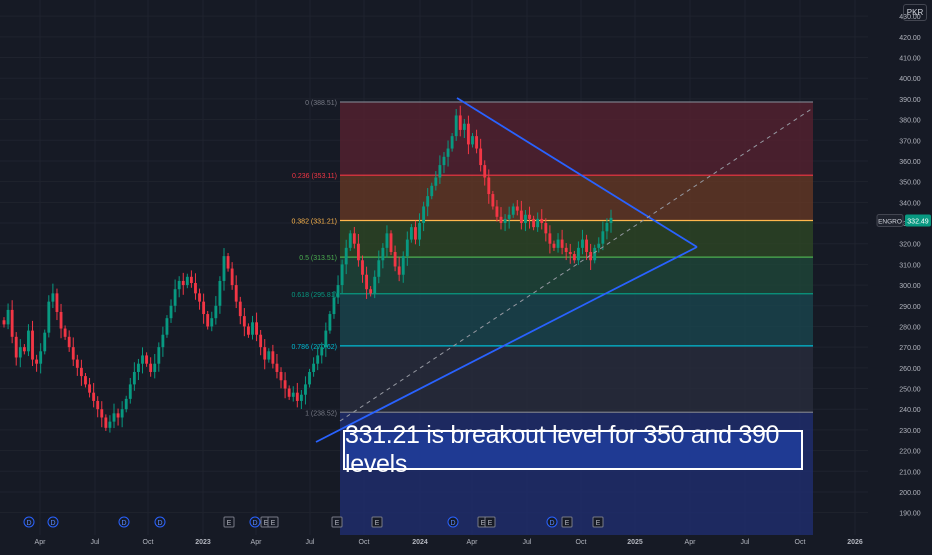  I want to click on y-tick-label: 280.00, so click(910, 327).